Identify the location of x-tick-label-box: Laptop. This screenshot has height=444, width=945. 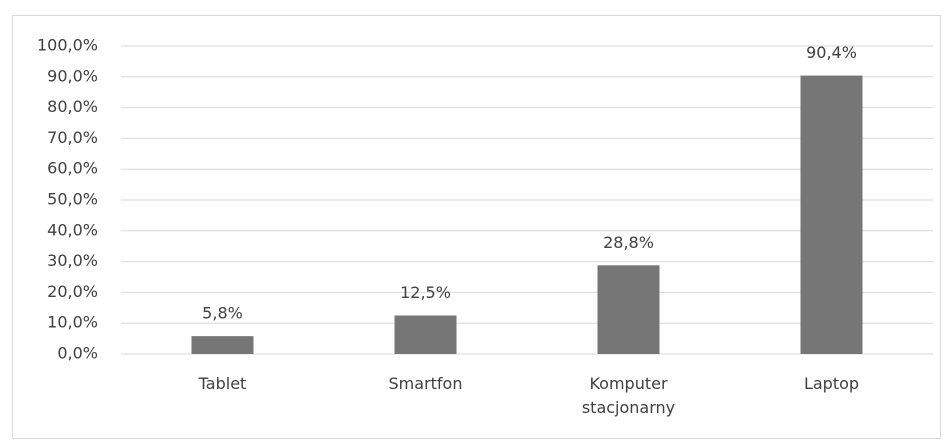
(831, 383).